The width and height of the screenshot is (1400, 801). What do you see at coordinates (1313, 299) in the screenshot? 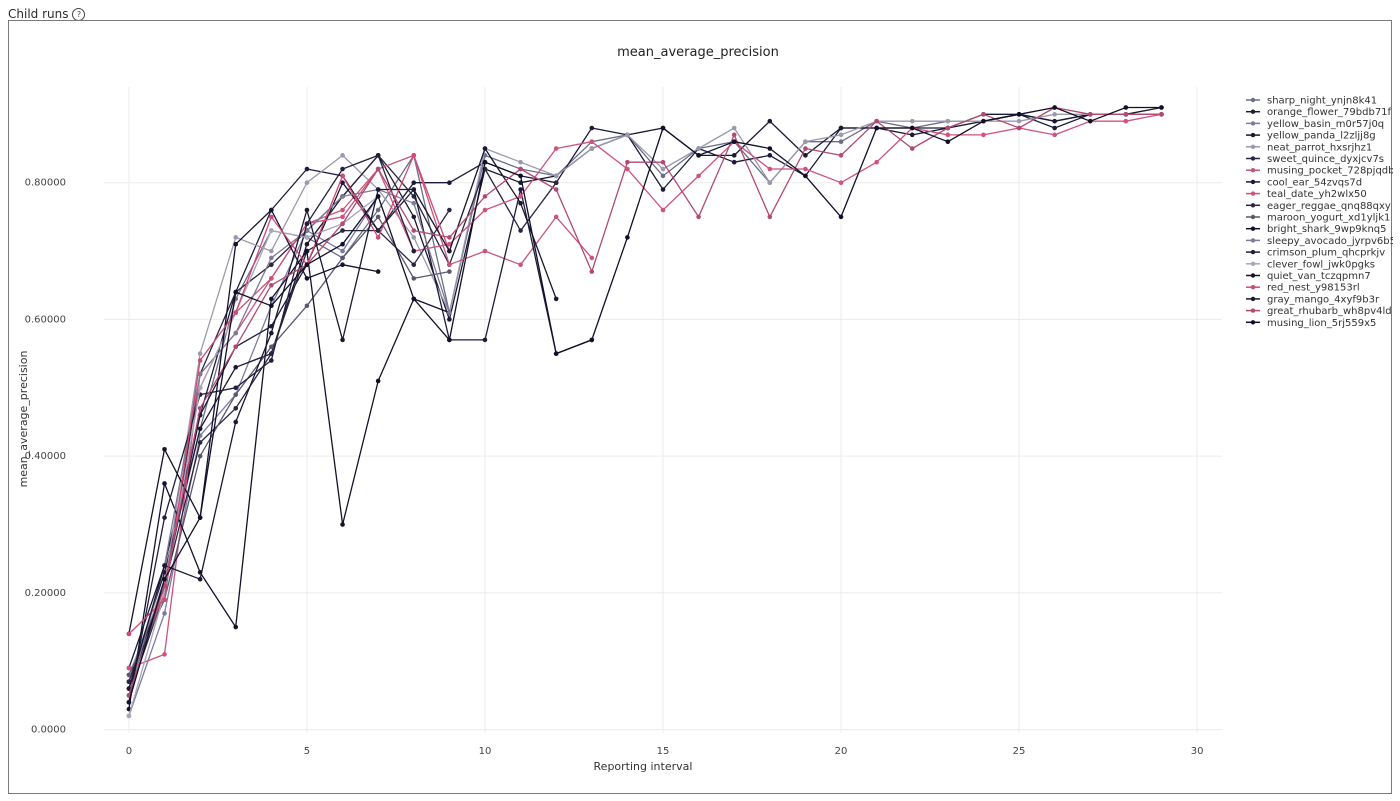
I see `legend-item-gray_mango_4xyf9b3r: gray_mango_4xyf9b3r` at bounding box center [1313, 299].